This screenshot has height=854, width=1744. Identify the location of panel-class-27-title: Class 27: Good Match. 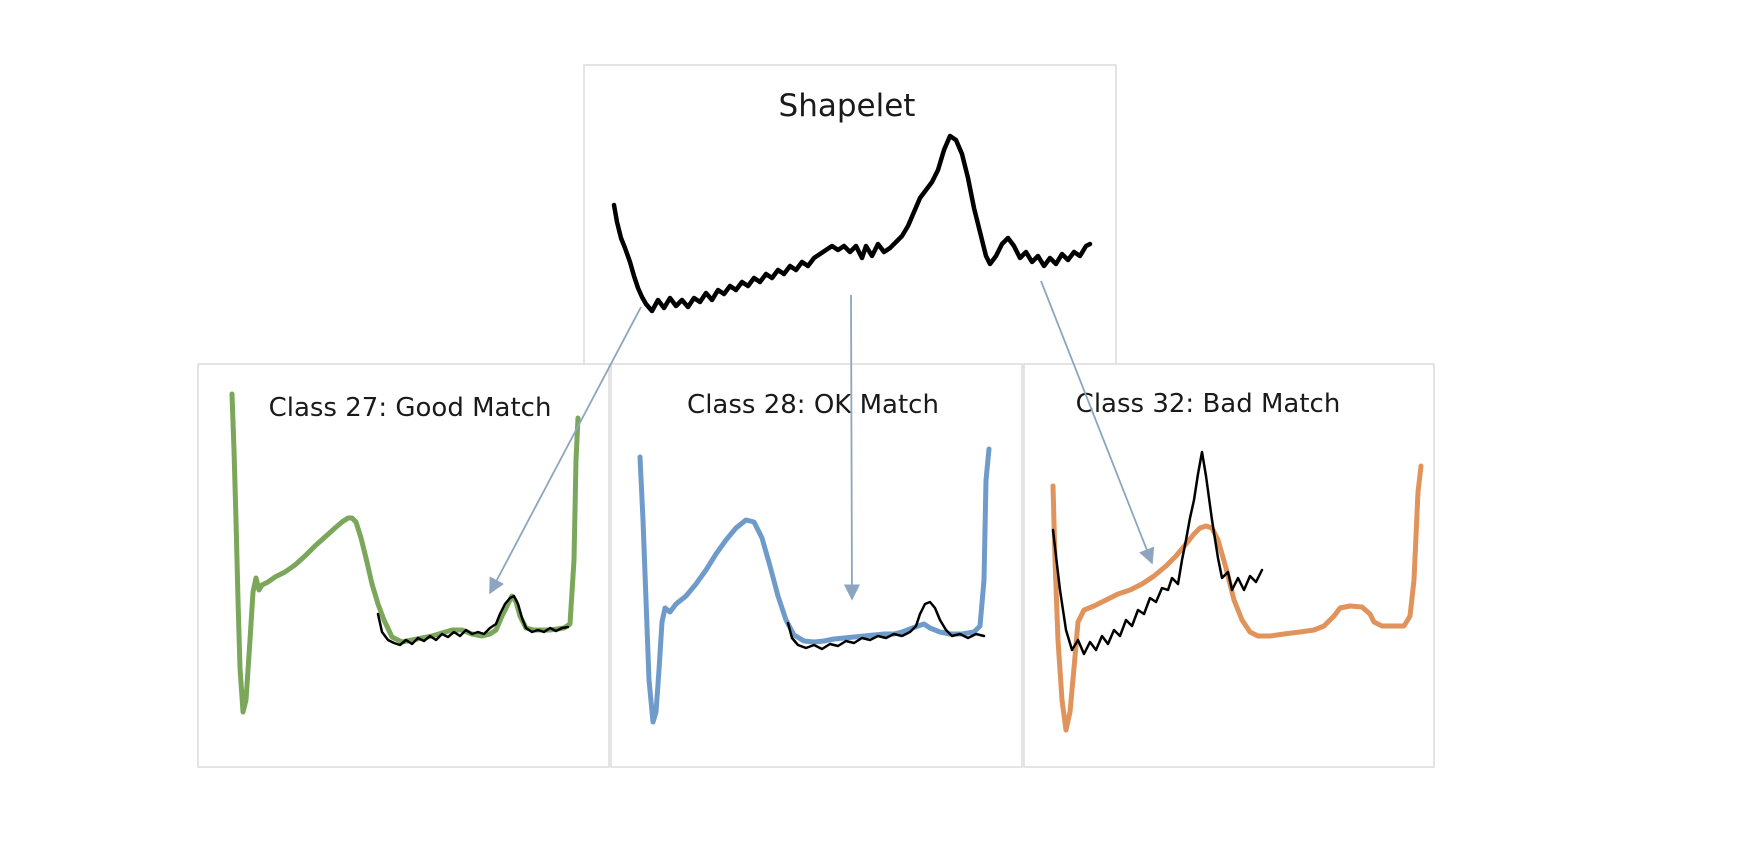
(410, 408).